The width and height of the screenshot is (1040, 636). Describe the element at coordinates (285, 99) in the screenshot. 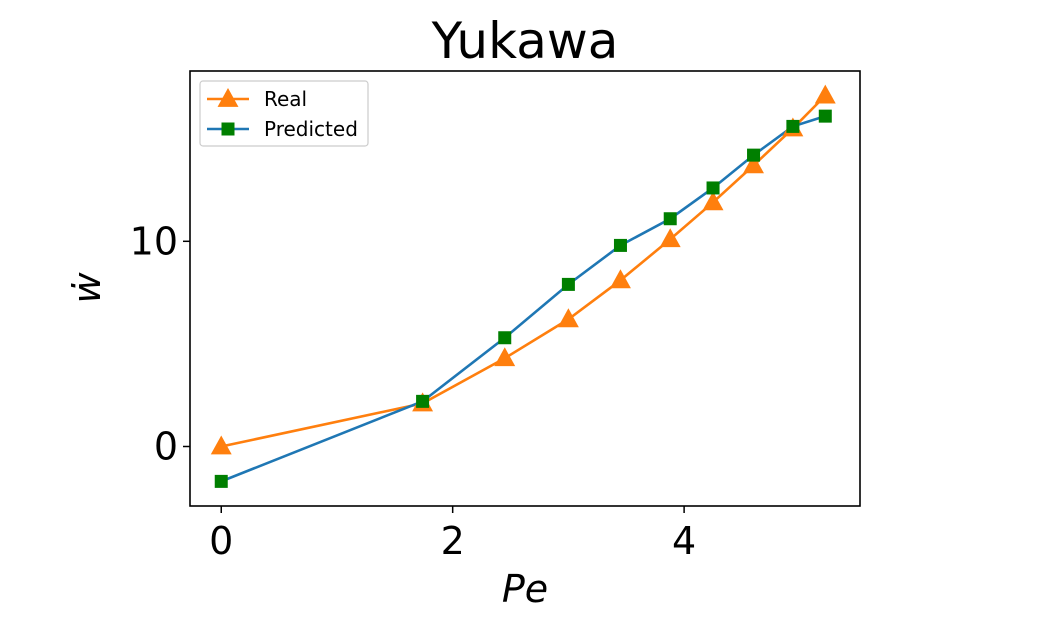

I see `legend-real-label: Real` at that location.